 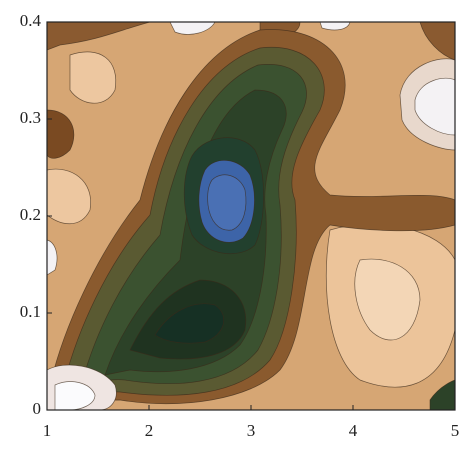 What do you see at coordinates (251, 430) in the screenshot?
I see `x-tick-label: 3` at bounding box center [251, 430].